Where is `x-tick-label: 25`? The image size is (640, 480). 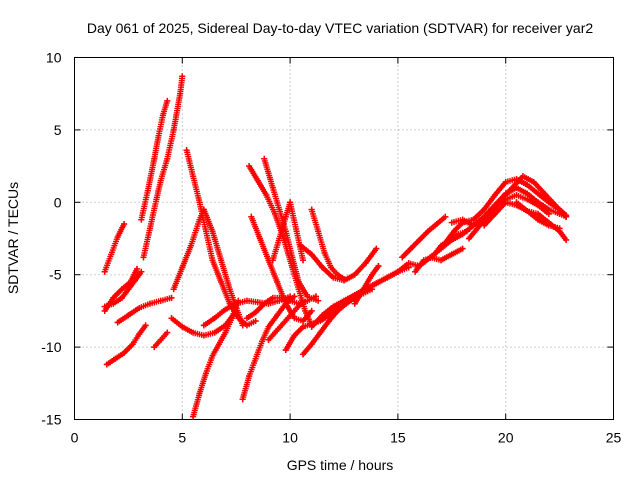
x-tick-label: 25 is located at coordinates (614, 438).